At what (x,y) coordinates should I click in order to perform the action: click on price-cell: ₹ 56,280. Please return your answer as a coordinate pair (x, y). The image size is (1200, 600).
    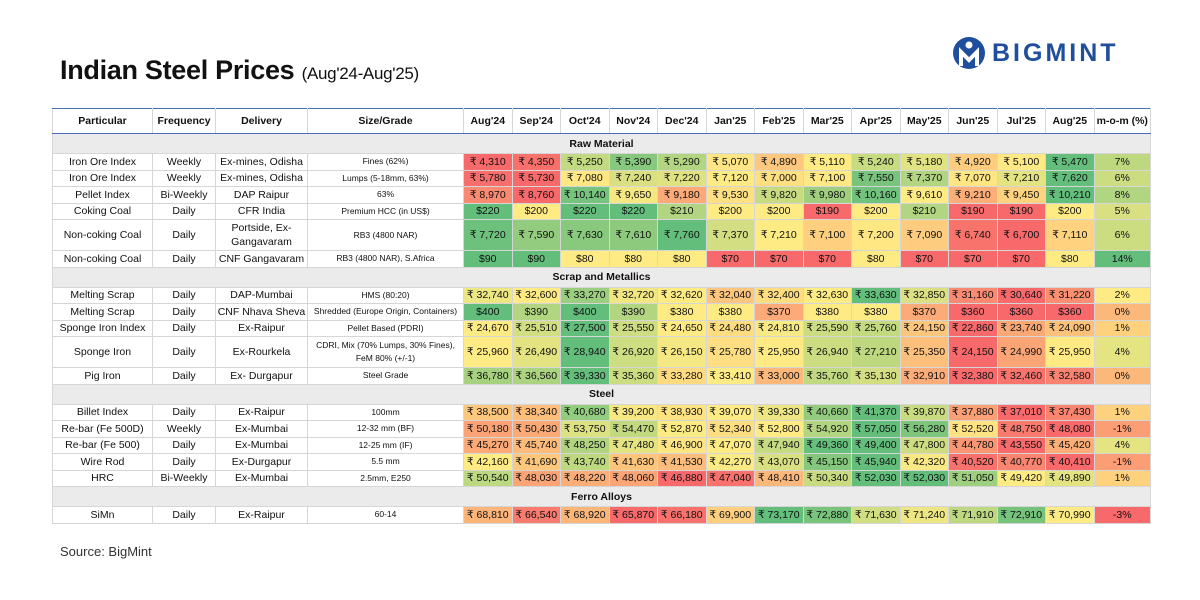
    Looking at the image, I should click on (924, 429).